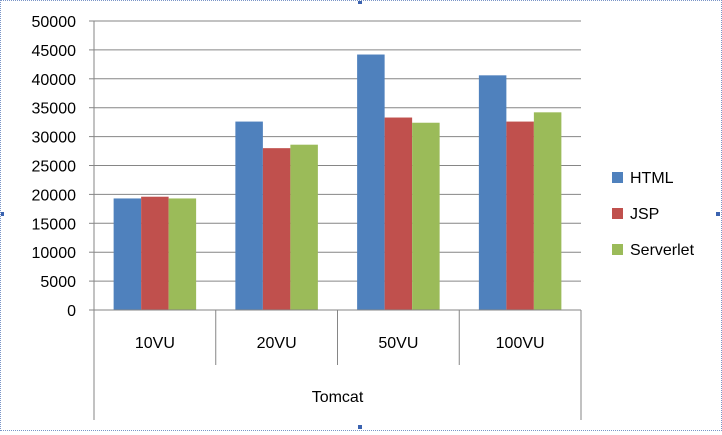 The width and height of the screenshot is (722, 435). What do you see at coordinates (398, 213) in the screenshot?
I see `bar-jsp-50vu` at bounding box center [398, 213].